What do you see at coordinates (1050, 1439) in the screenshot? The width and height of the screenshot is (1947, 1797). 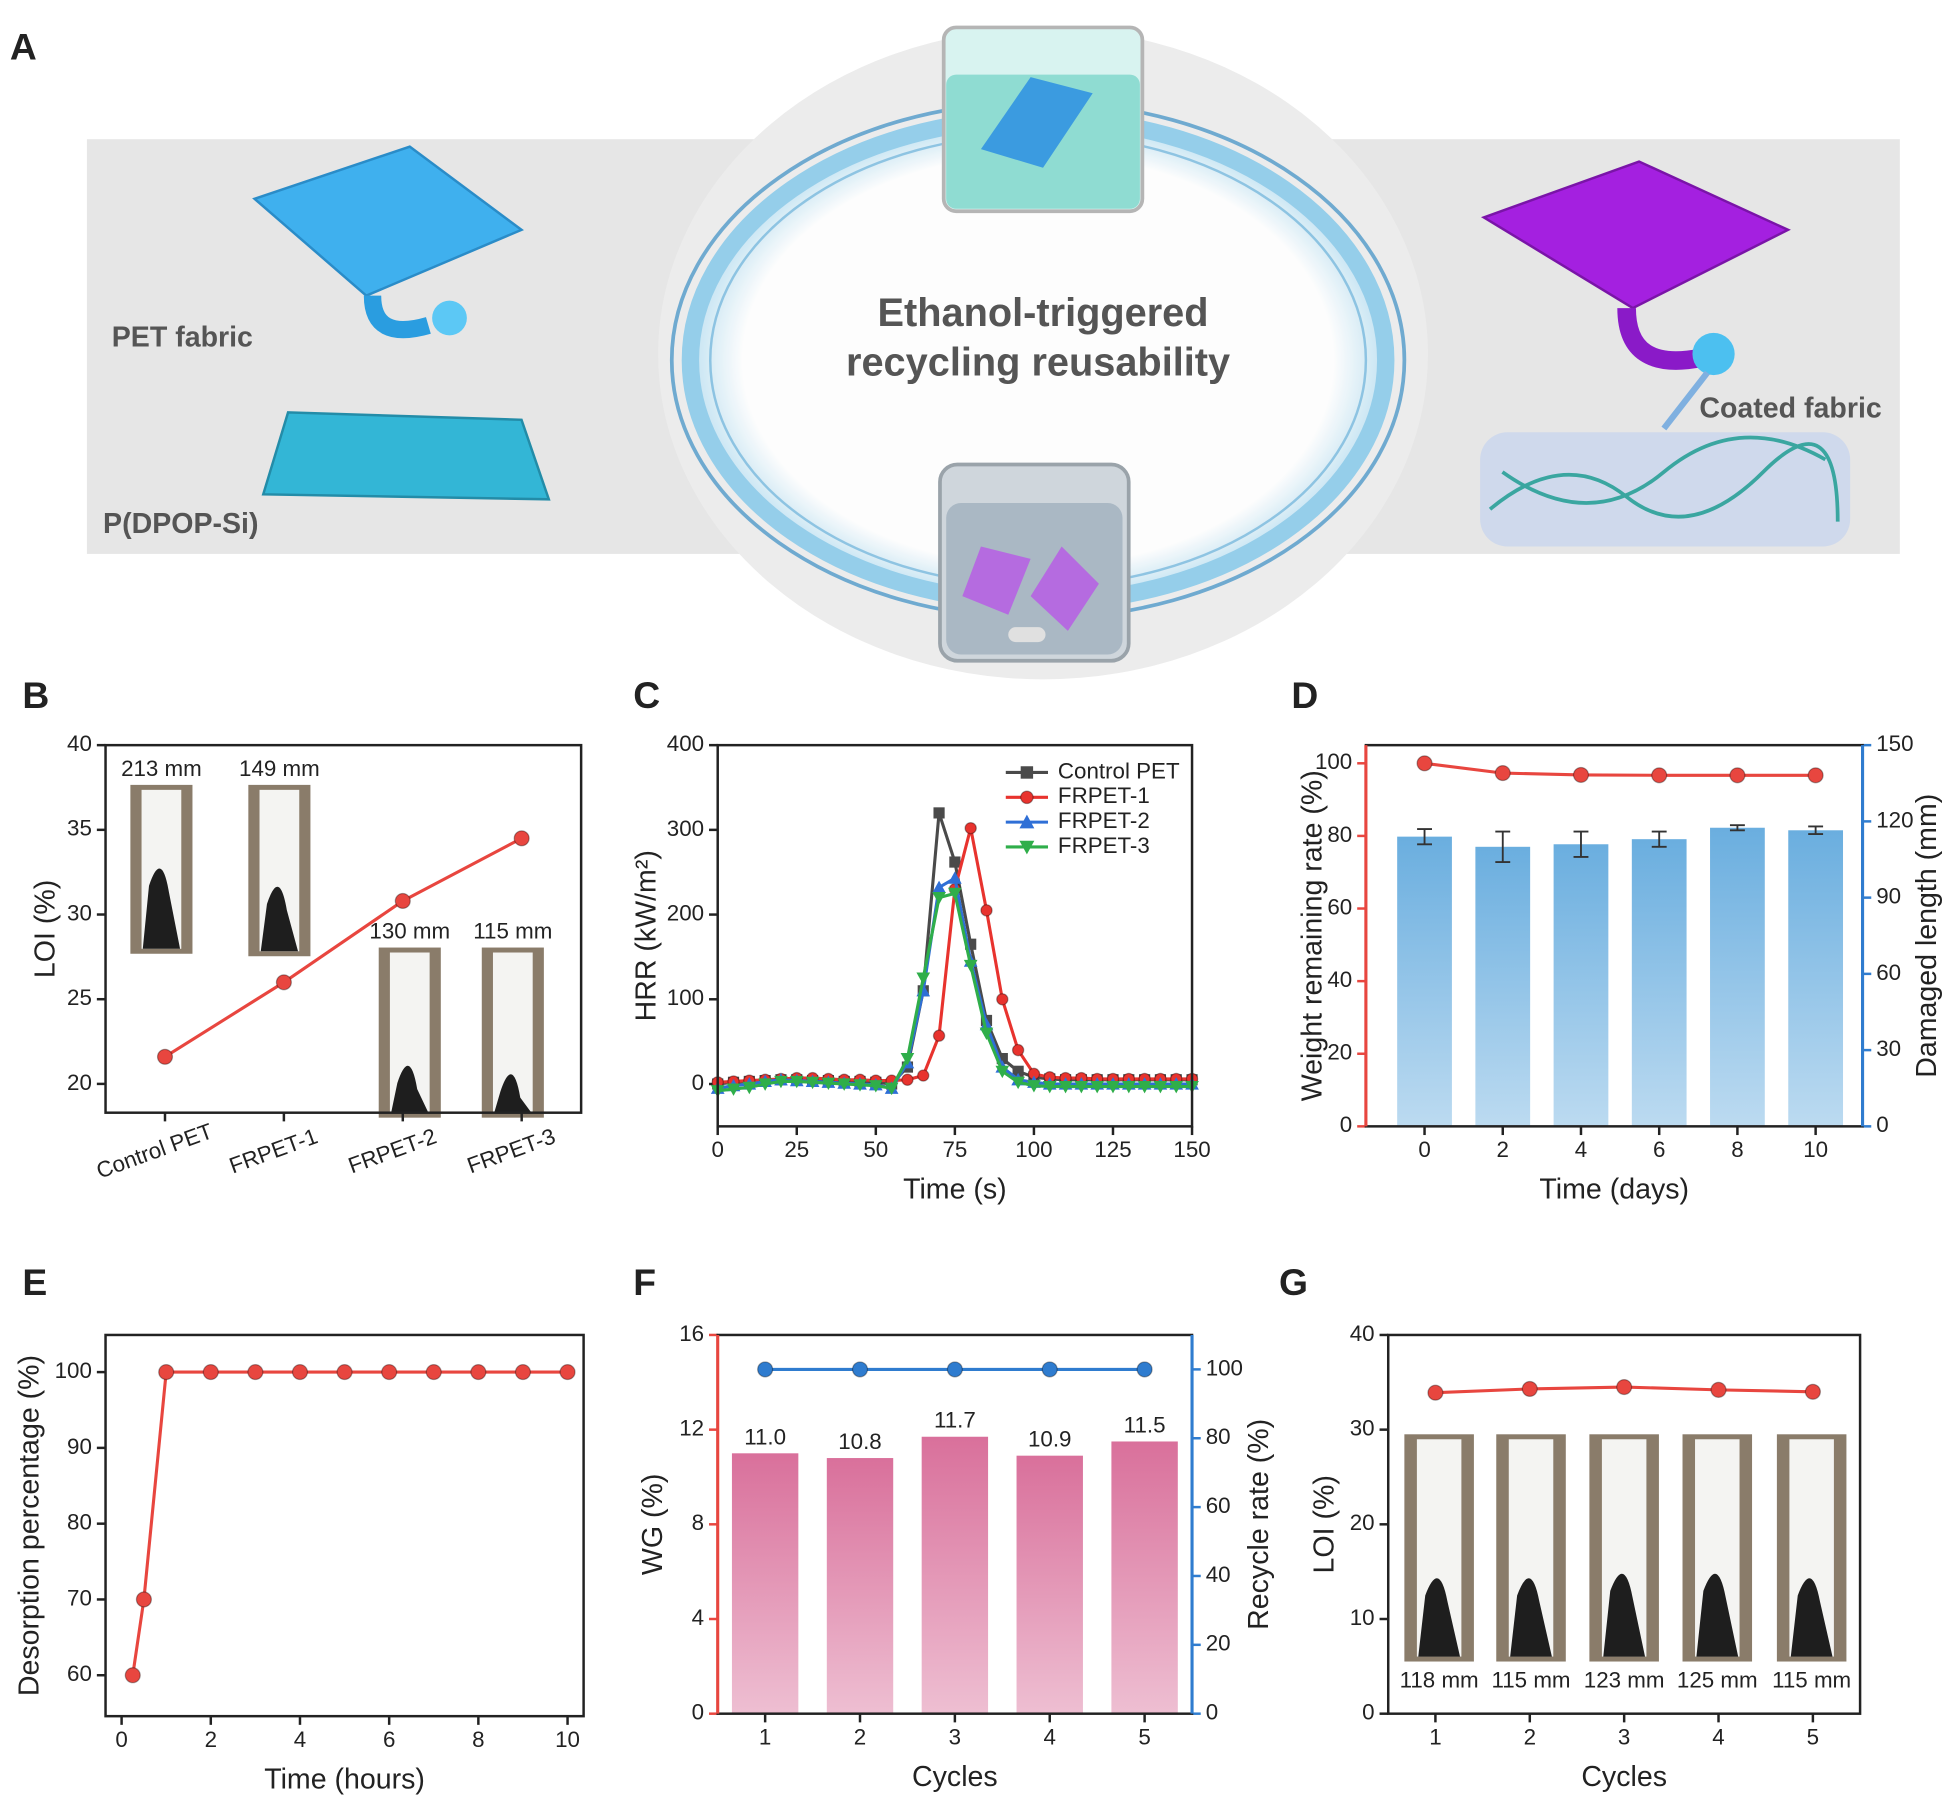 I see `value-label: 10.9` at bounding box center [1050, 1439].